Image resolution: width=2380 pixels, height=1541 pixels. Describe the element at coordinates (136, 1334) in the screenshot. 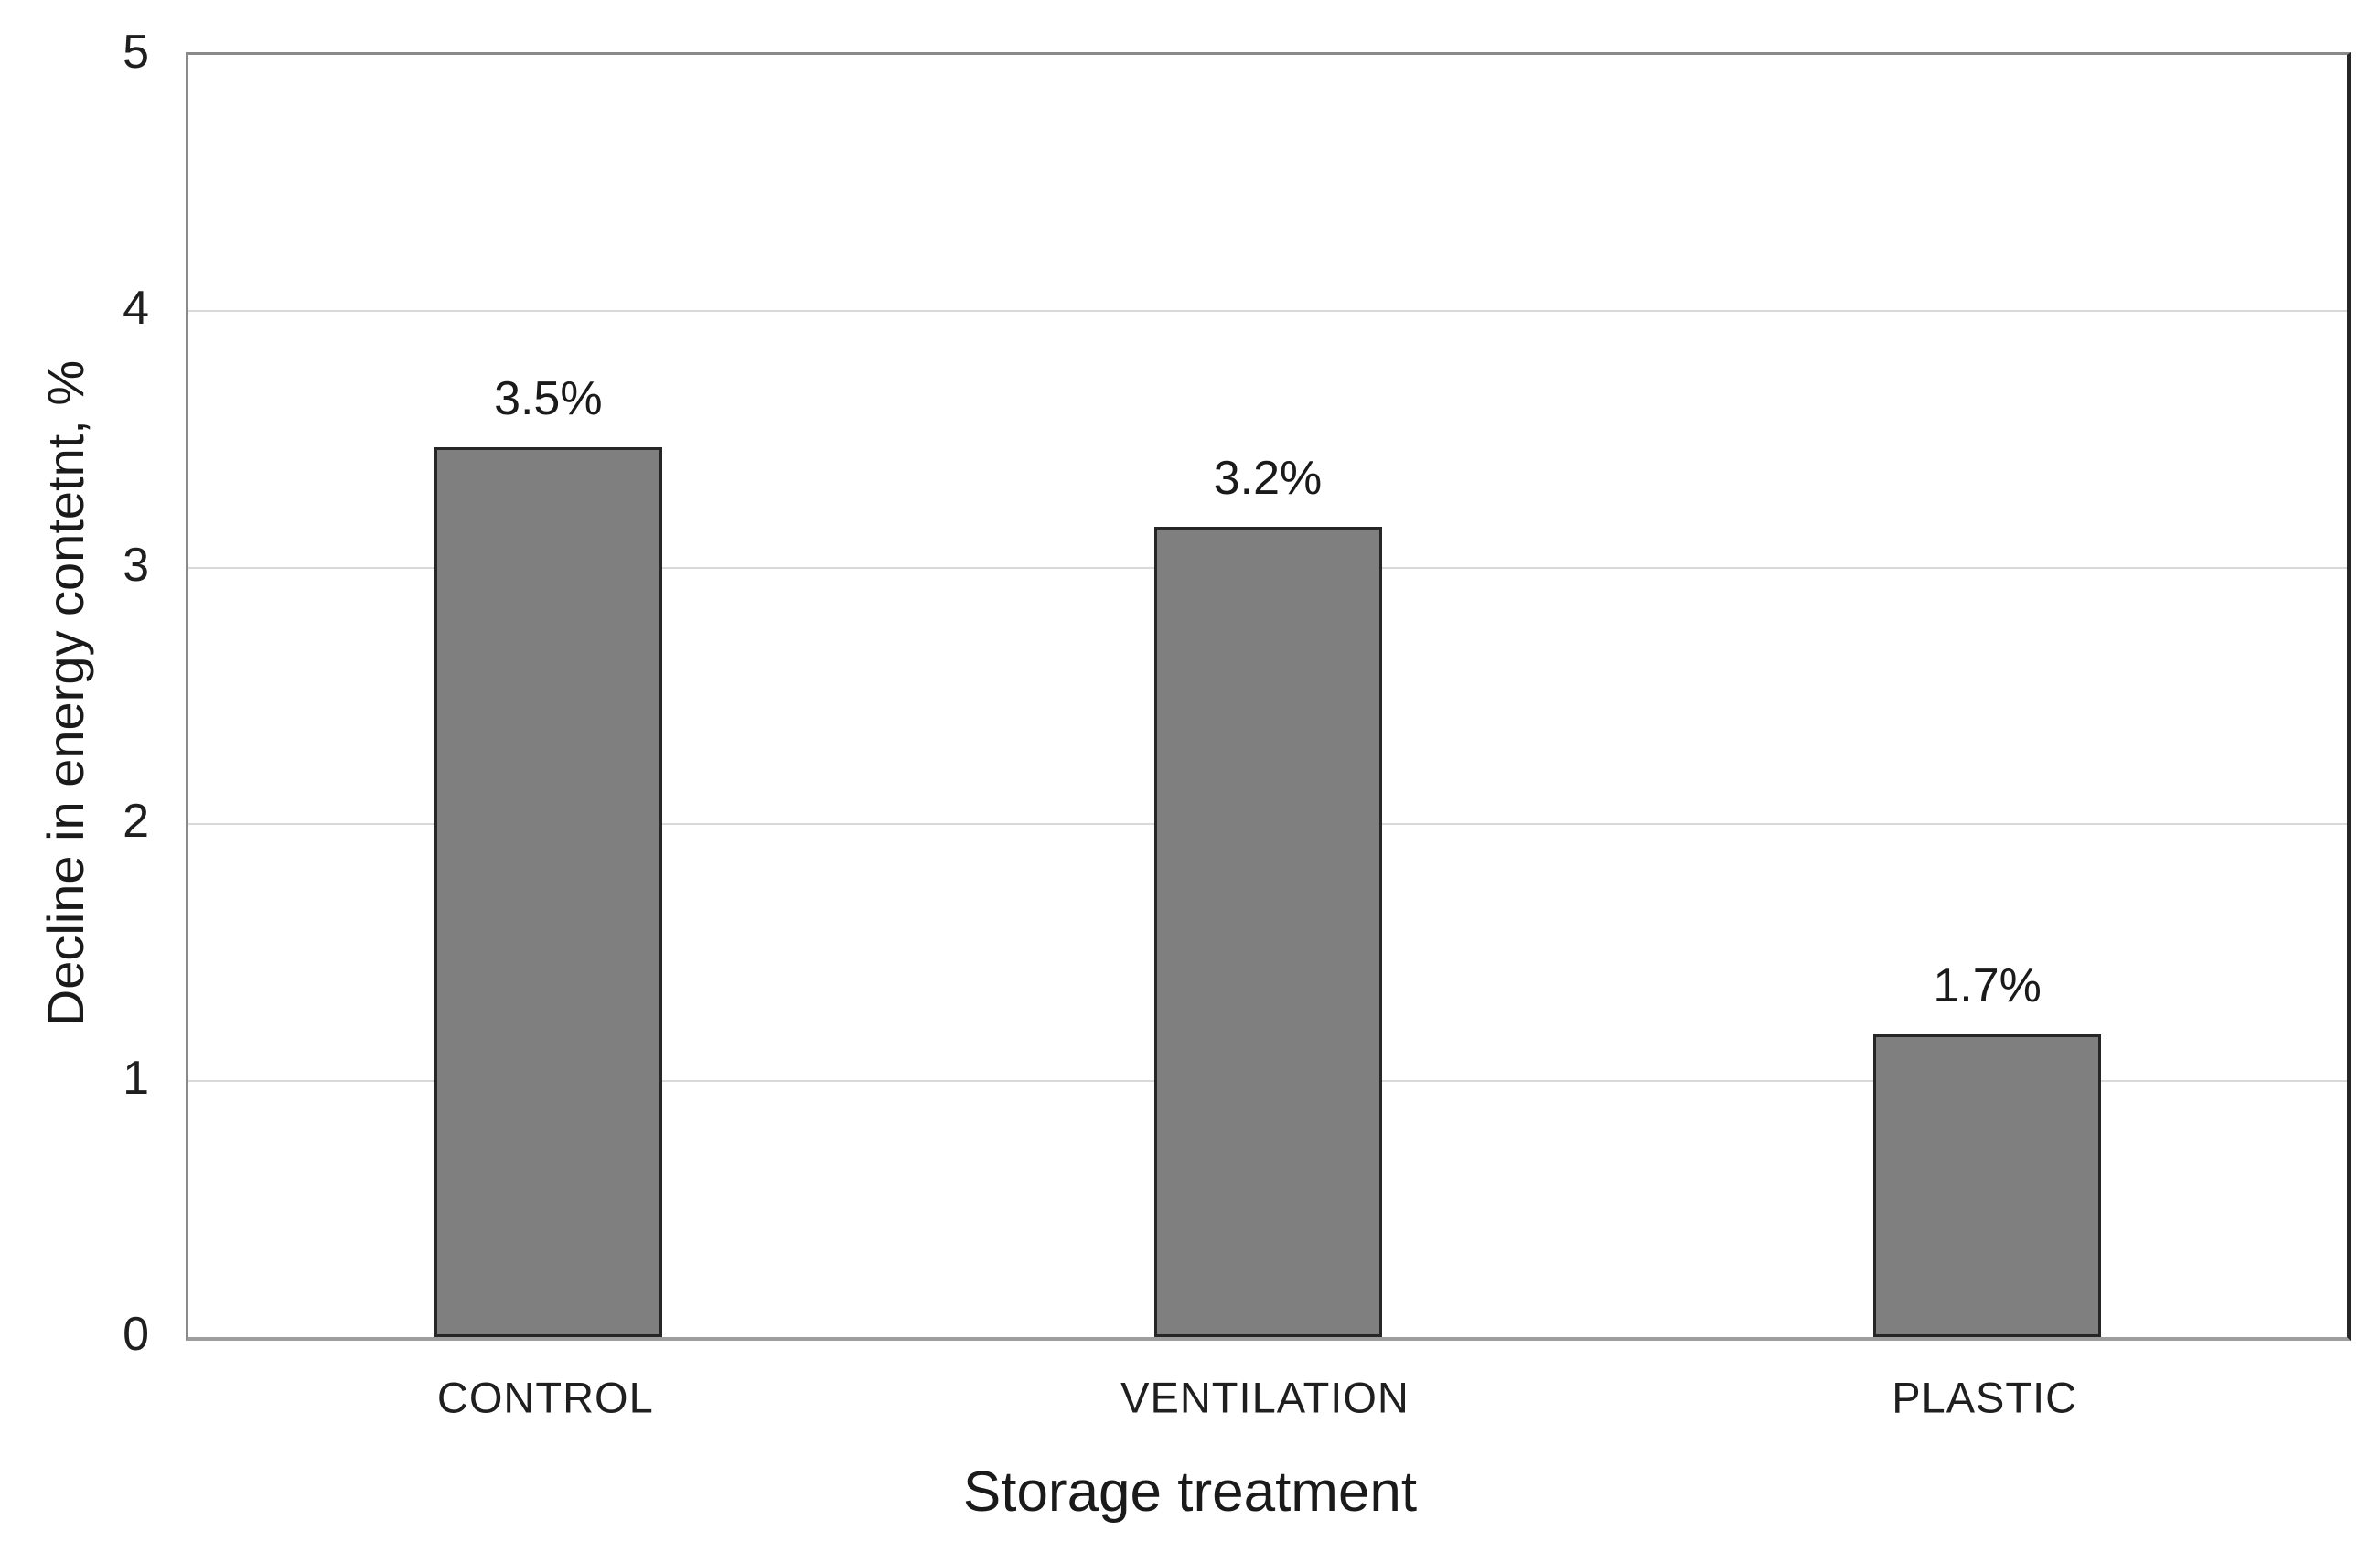

I see `y-tick-label-0: 0` at that location.